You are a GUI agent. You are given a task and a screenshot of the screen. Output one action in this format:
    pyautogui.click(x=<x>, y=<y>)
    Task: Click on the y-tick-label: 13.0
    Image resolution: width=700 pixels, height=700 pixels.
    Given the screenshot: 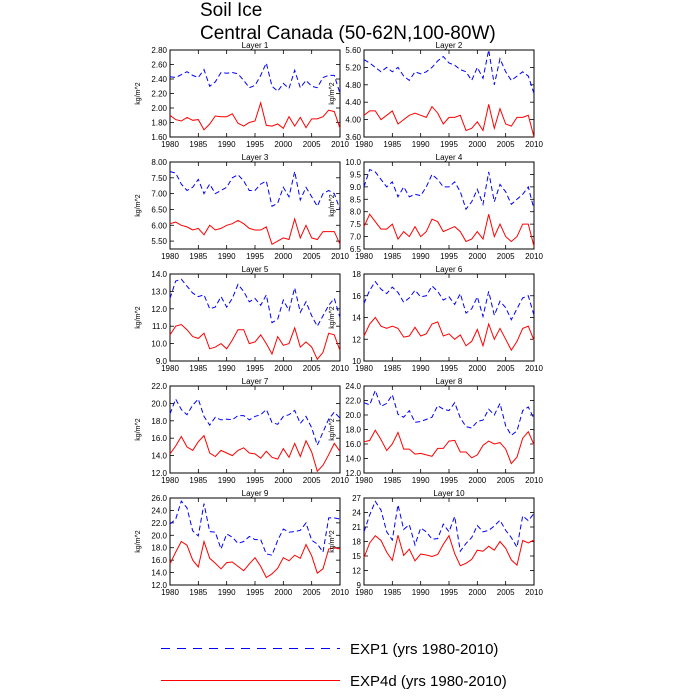 What is the action you would take?
    pyautogui.click(x=159, y=291)
    